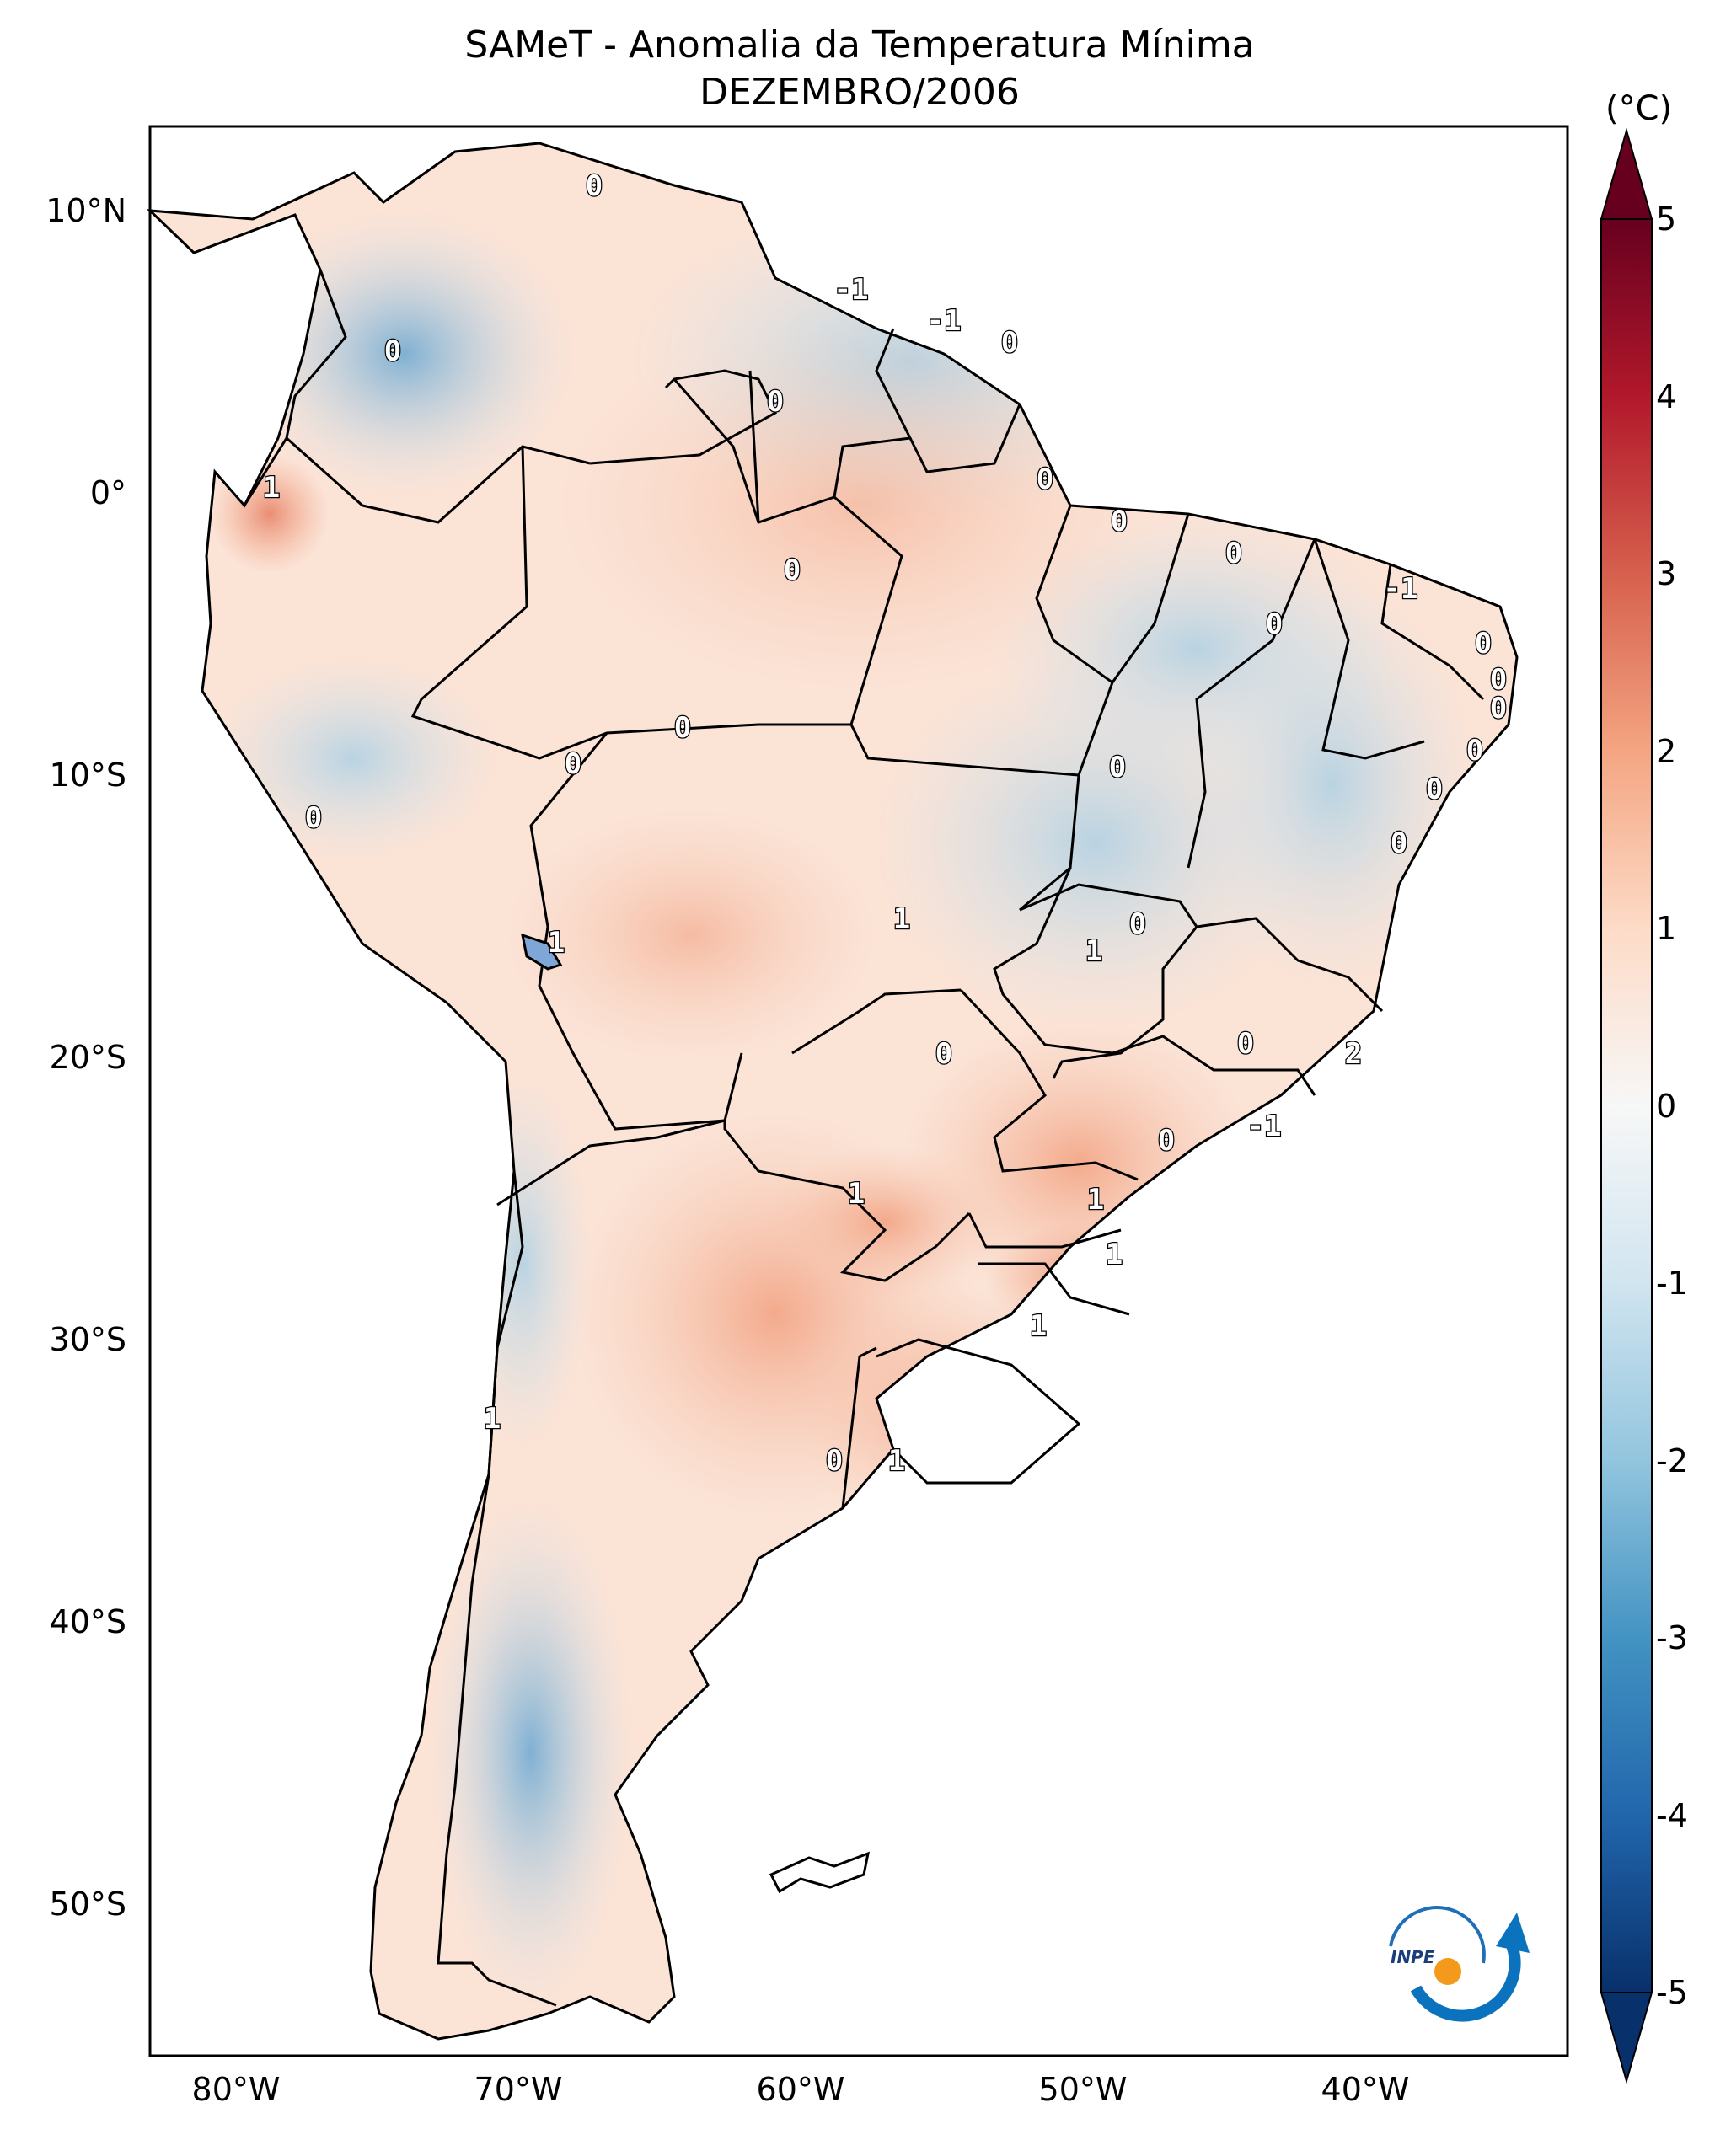 The width and height of the screenshot is (1731, 2156). Describe the element at coordinates (820, 1872) in the screenshot. I see `falkland-islands` at that location.